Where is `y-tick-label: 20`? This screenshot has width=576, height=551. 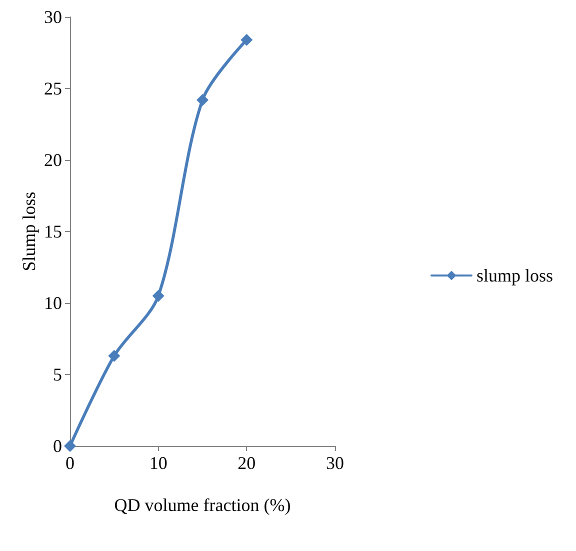
y-tick-label: 20 is located at coordinates (53, 160).